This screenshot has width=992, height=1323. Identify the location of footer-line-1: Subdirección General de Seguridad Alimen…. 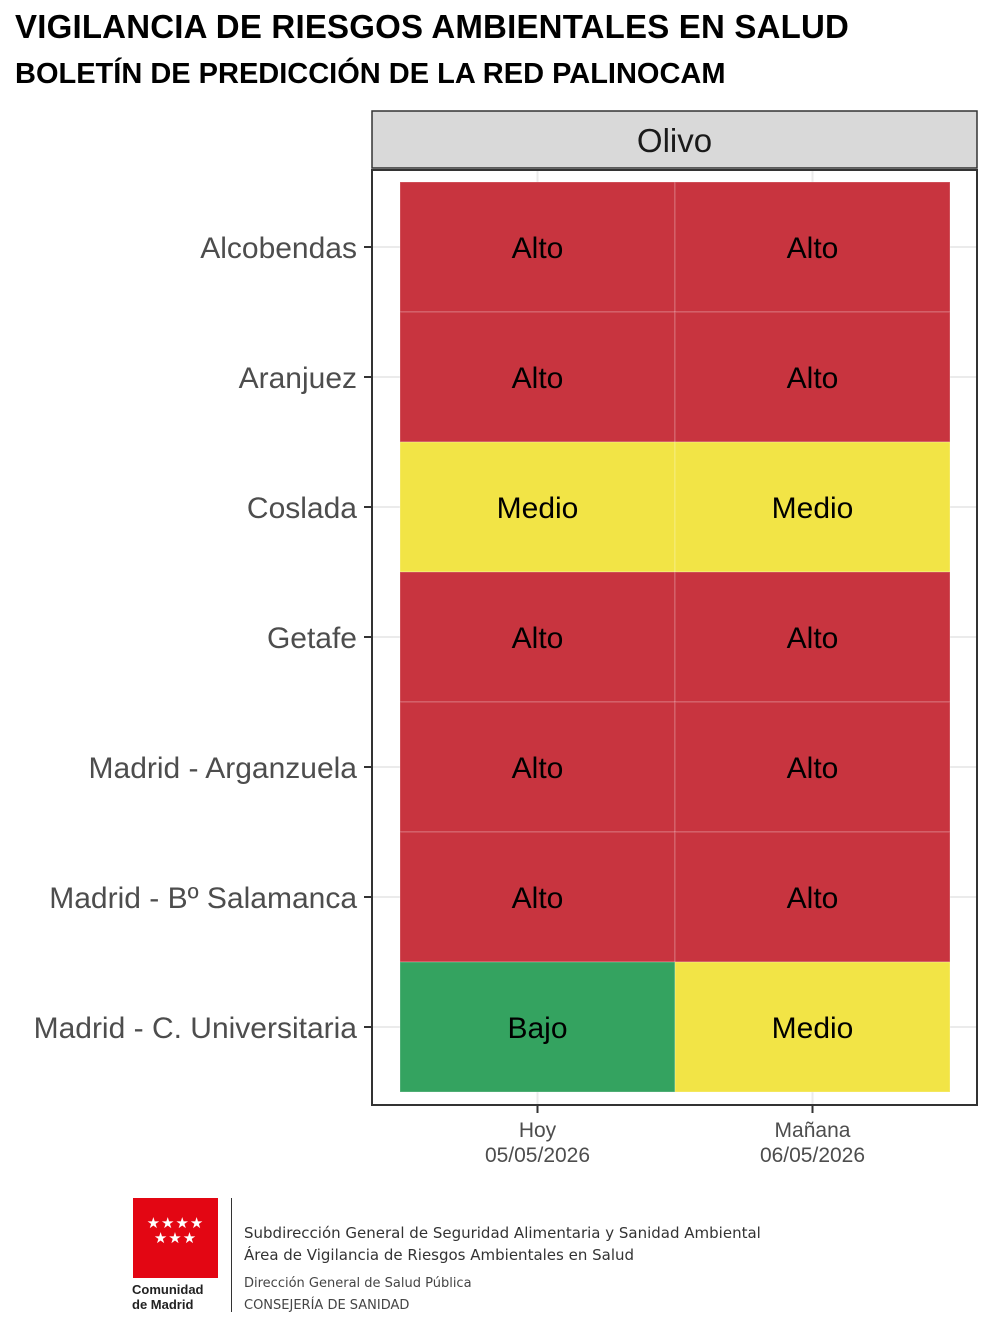
(502, 1233).